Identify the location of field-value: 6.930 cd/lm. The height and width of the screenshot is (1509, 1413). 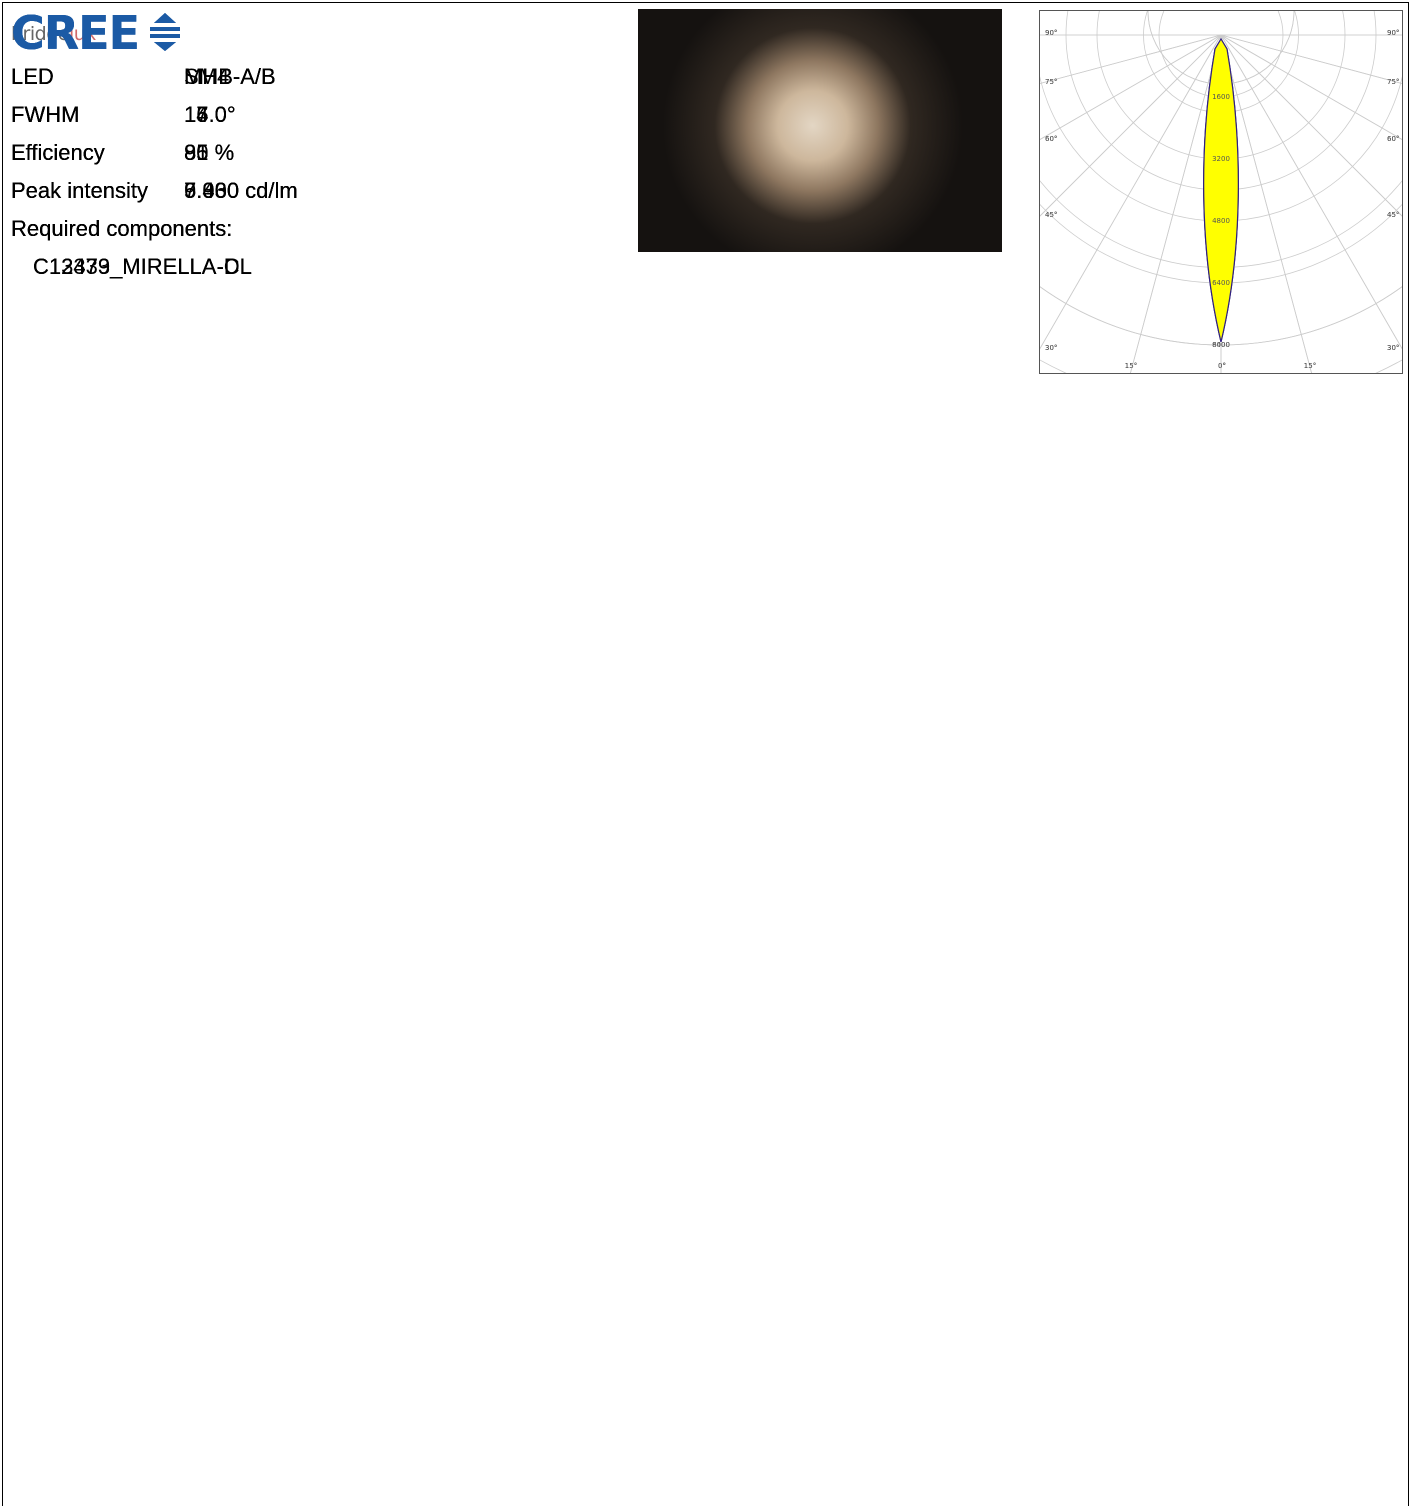
(241, 190).